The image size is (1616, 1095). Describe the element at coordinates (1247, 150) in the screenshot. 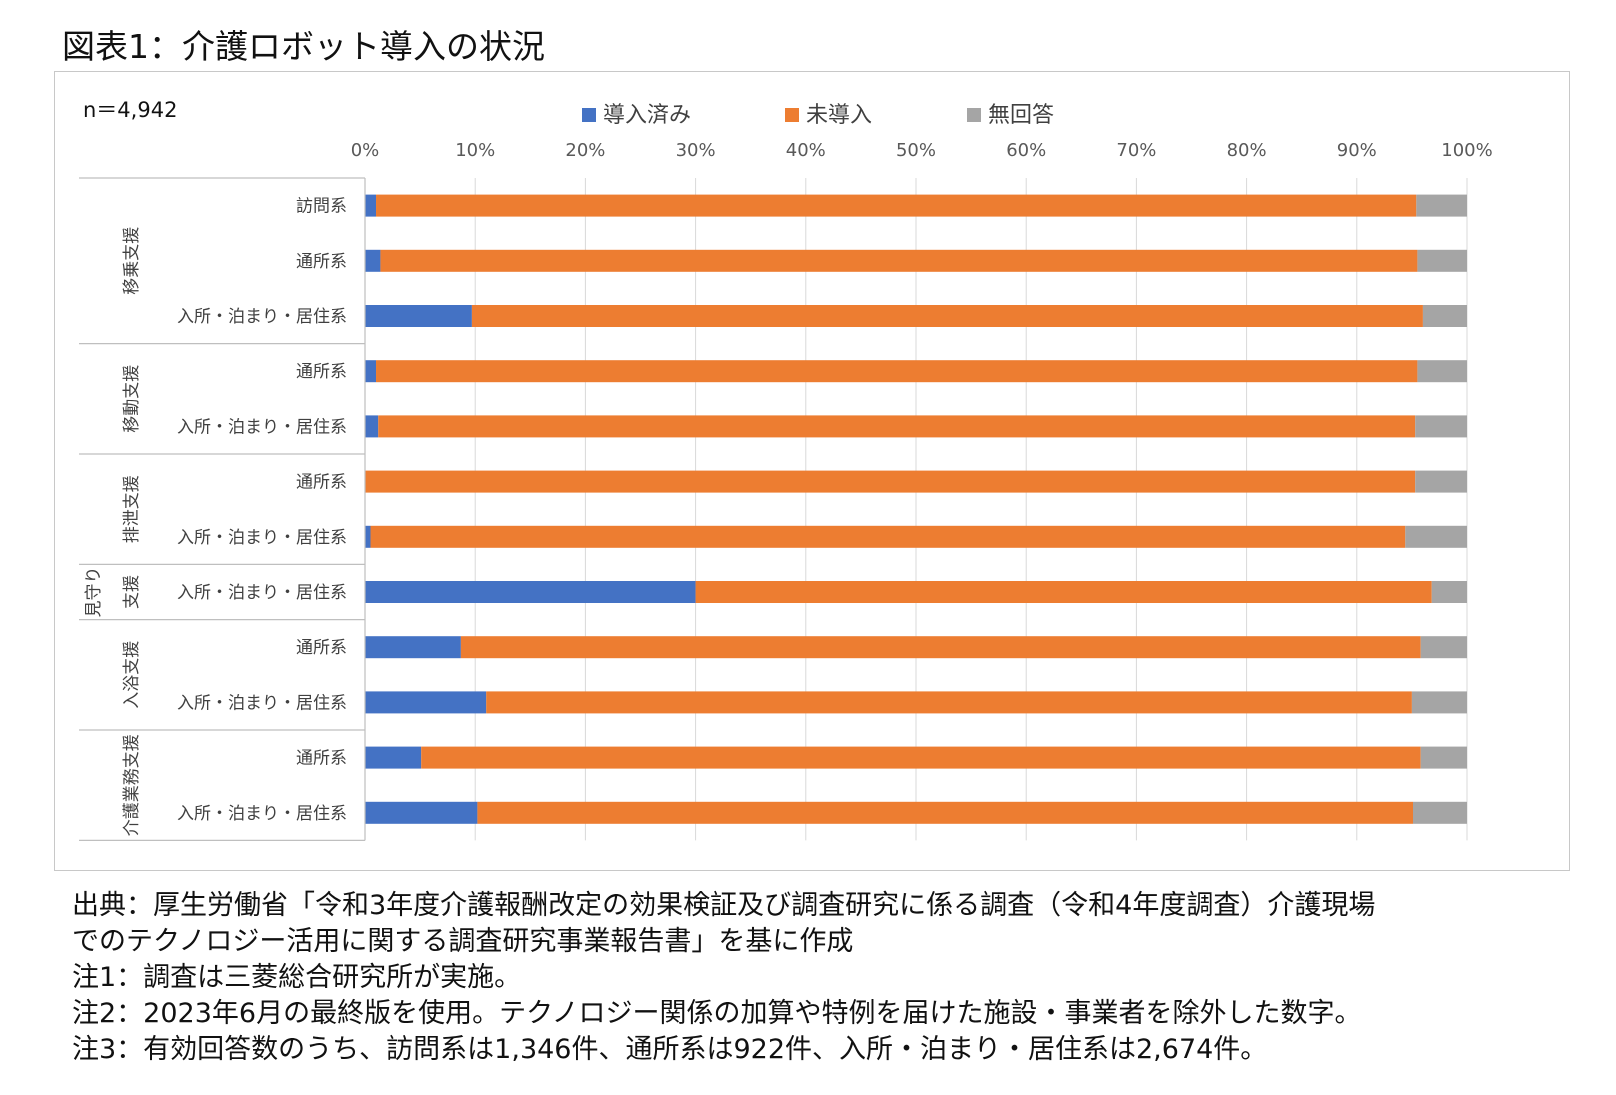

I see `x-tick-label: 80%` at that location.